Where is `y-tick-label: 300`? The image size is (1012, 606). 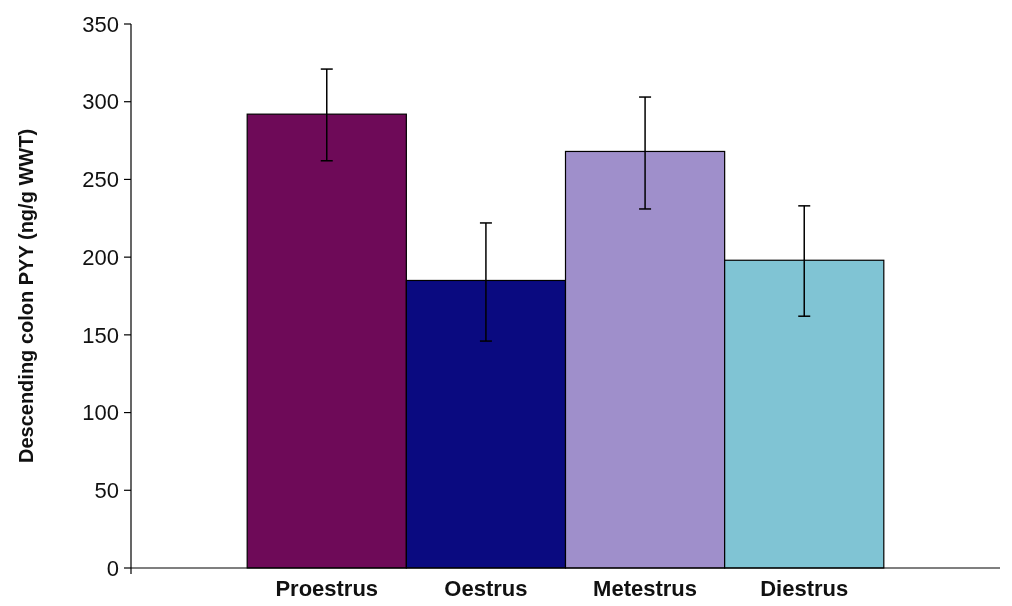
y-tick-label: 300 is located at coordinates (100, 102).